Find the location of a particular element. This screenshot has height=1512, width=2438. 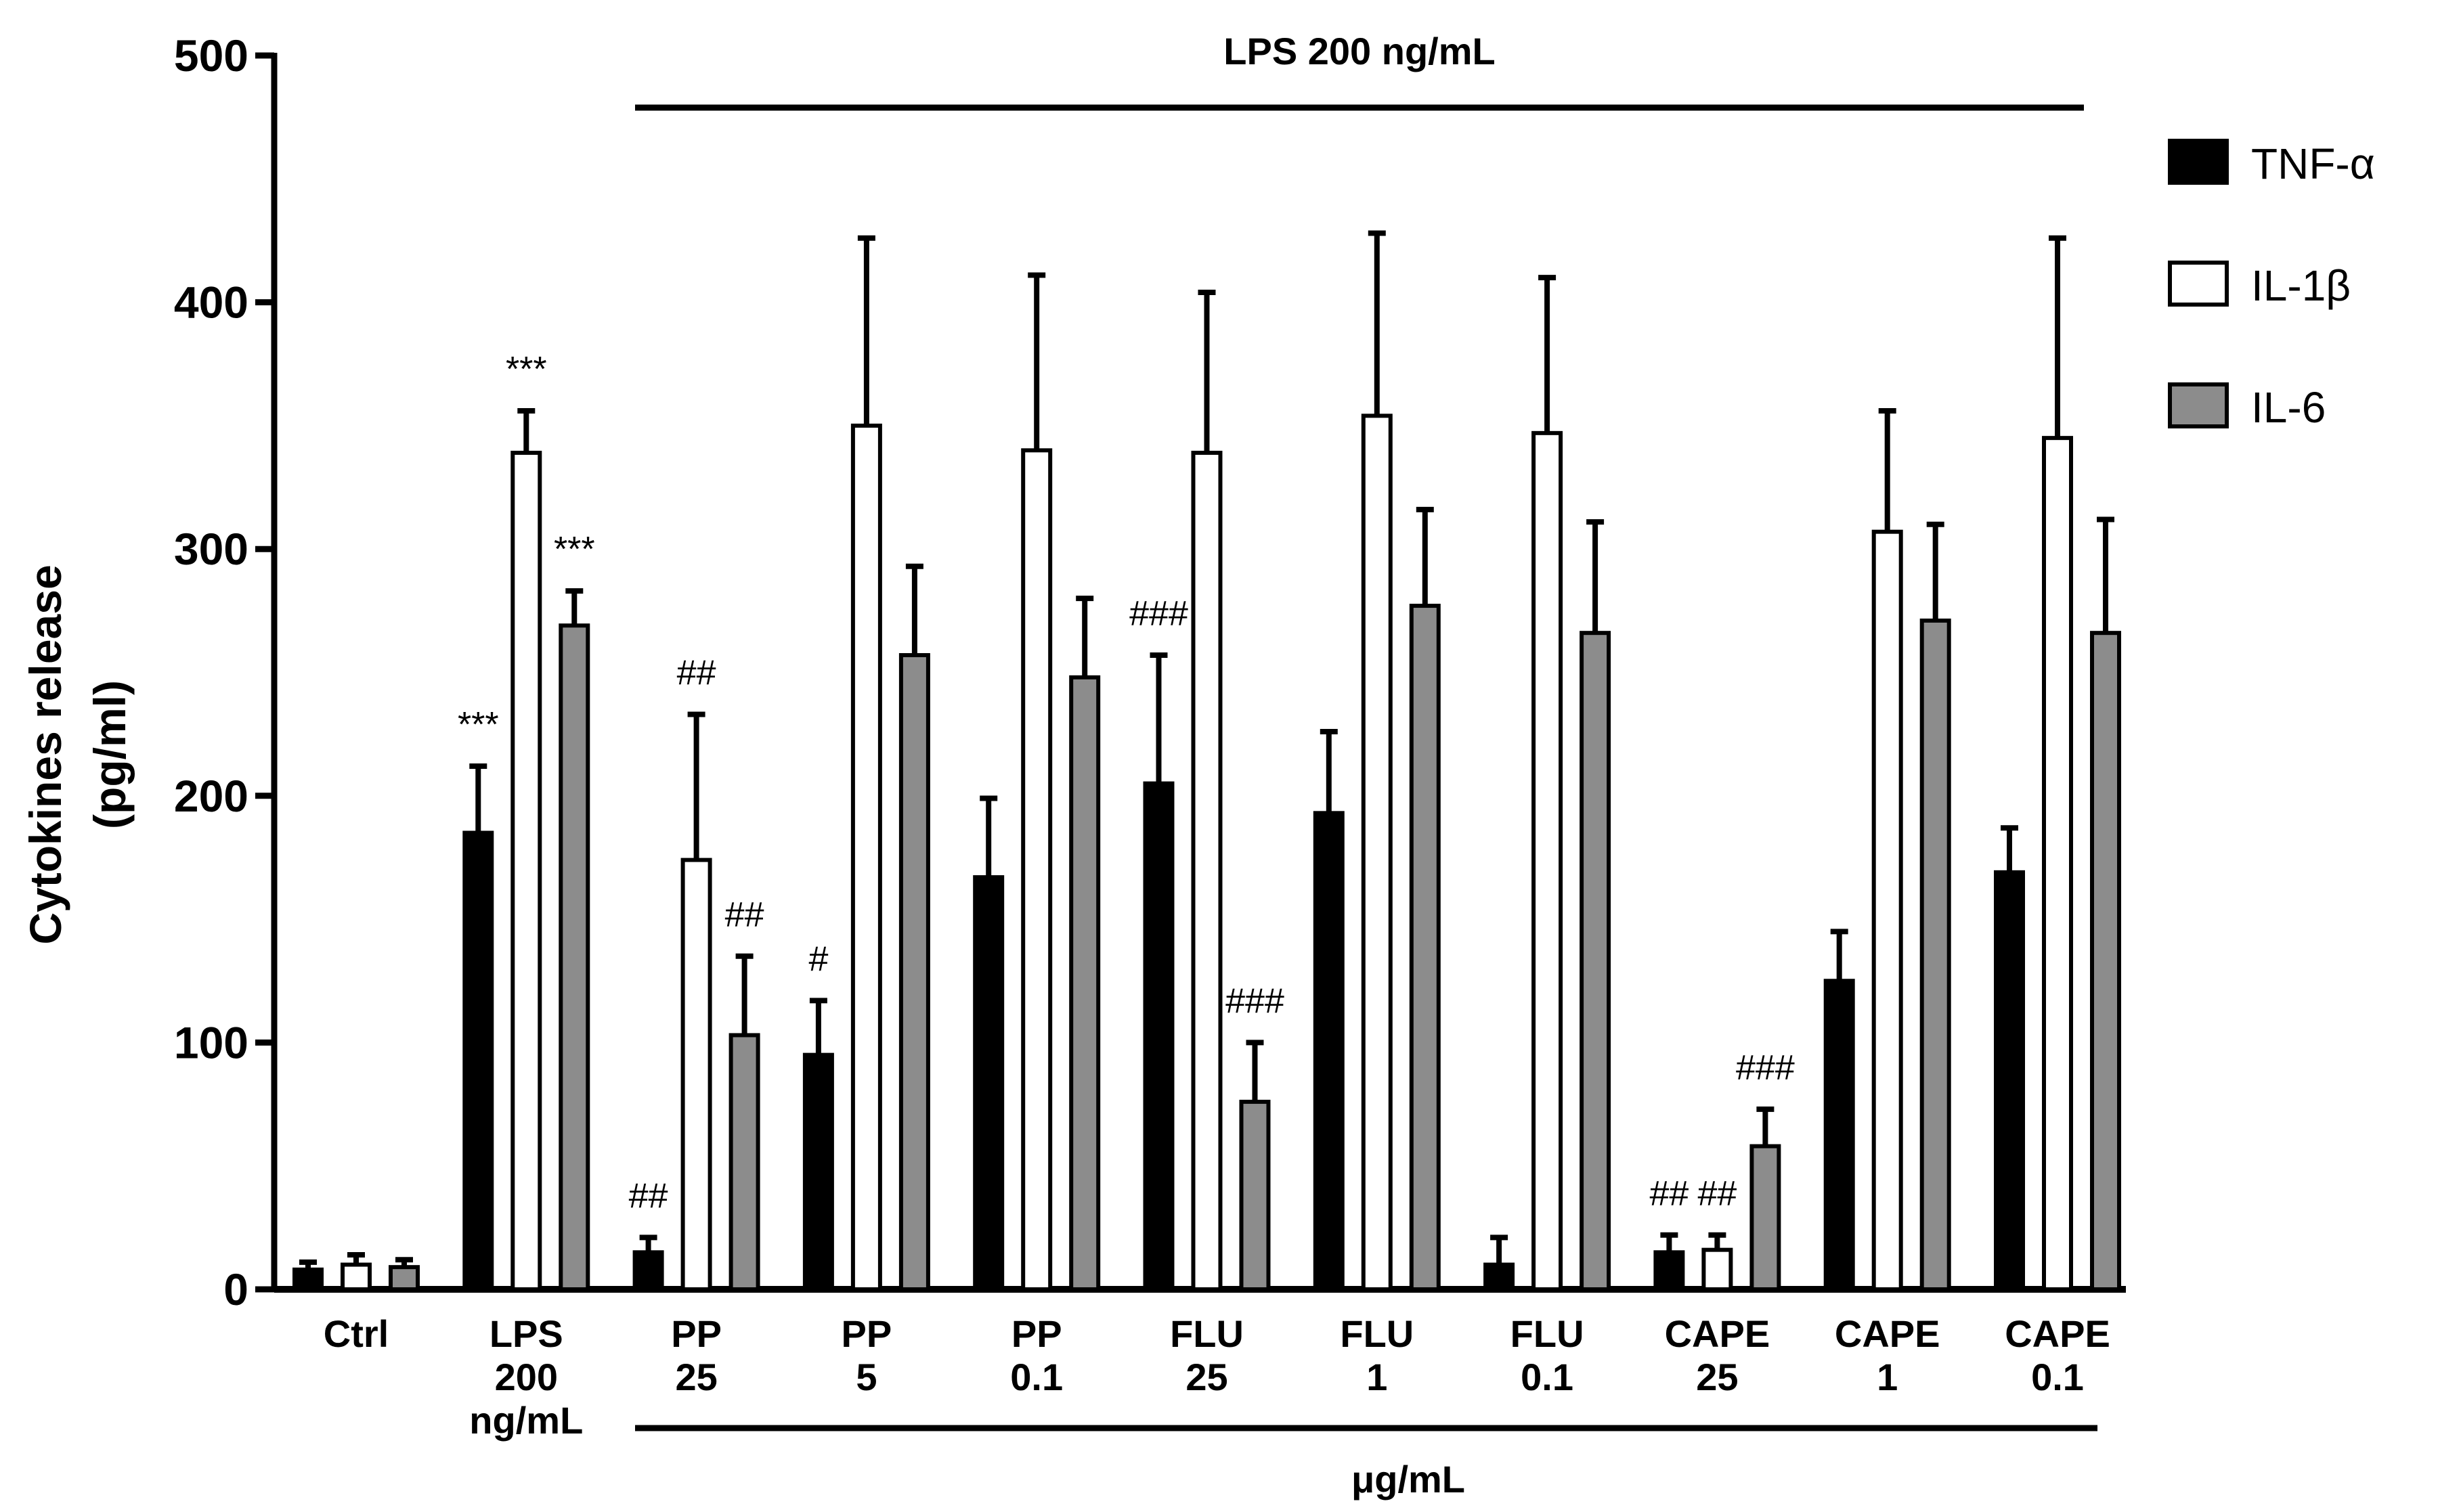

top-group-label: LPS 200 ng/mL is located at coordinates (1359, 51).